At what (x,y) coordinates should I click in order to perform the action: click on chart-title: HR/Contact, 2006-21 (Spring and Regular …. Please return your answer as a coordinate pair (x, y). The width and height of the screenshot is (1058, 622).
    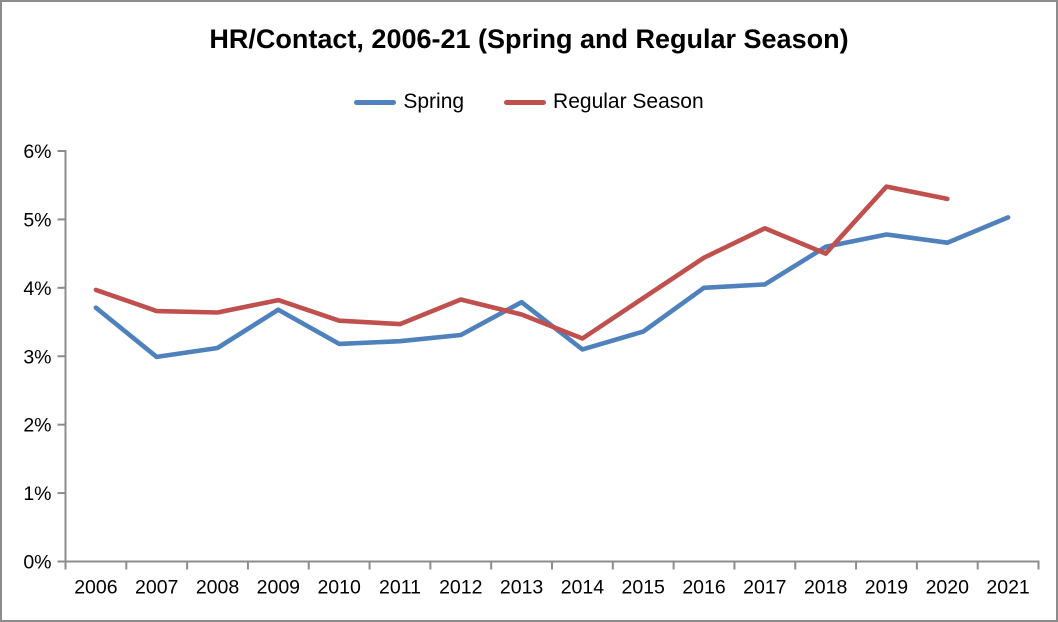
    Looking at the image, I should click on (529, 39).